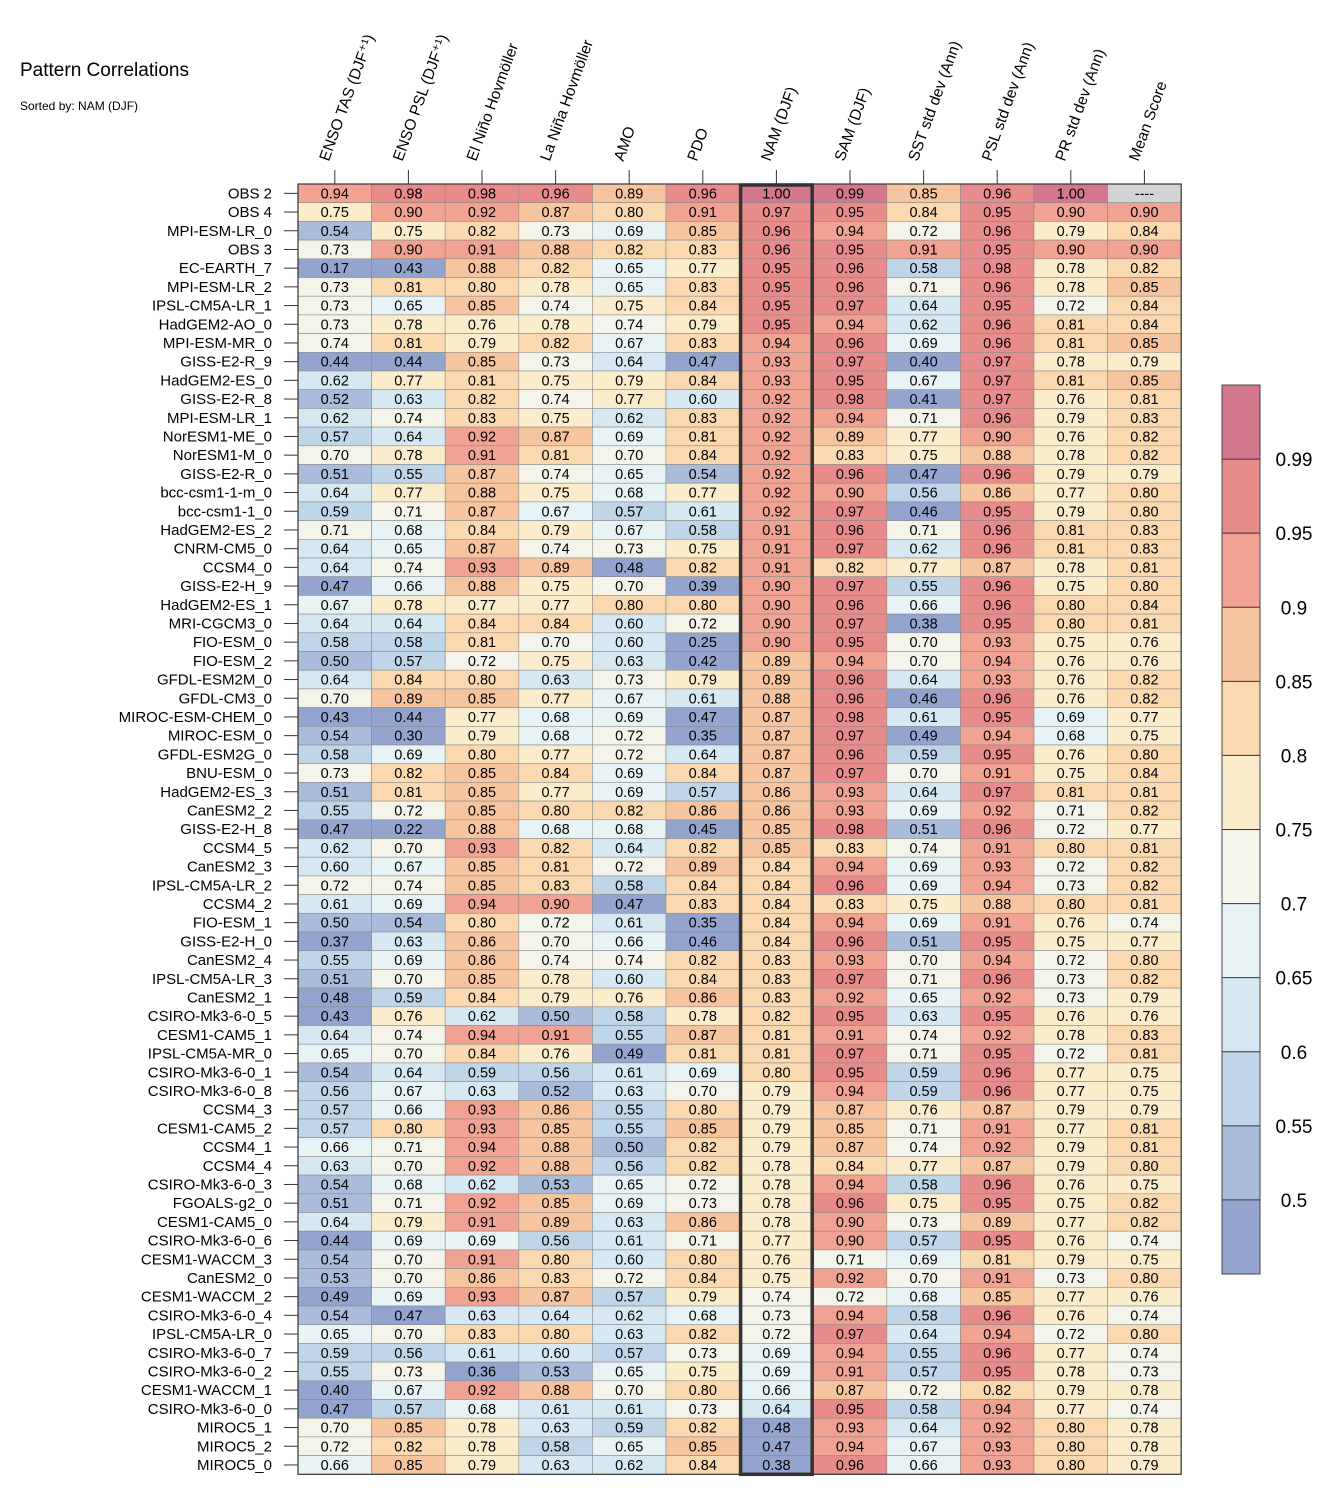  Describe the element at coordinates (214, 1128) in the screenshot. I see `row-label: CESM1-CAM5_2` at that location.